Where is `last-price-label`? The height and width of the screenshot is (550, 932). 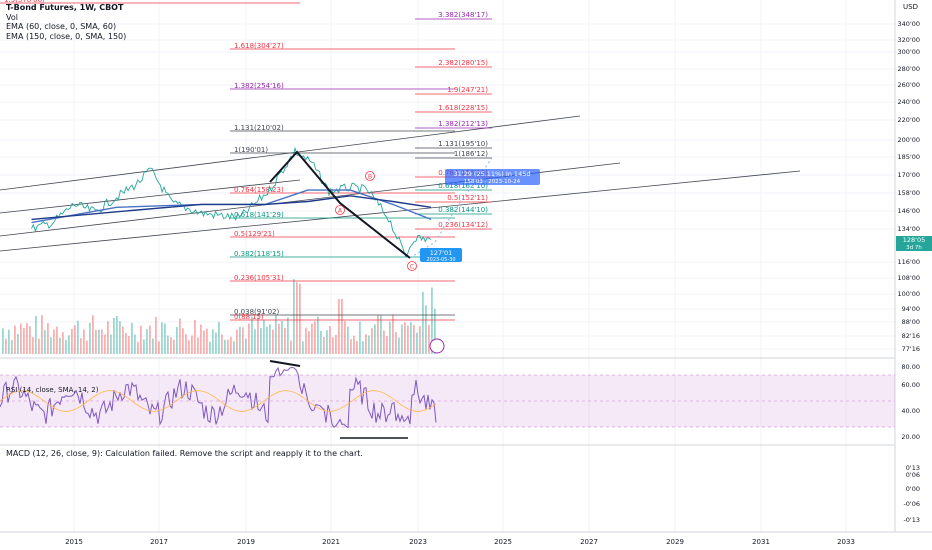 last-price-label is located at coordinates (914, 243).